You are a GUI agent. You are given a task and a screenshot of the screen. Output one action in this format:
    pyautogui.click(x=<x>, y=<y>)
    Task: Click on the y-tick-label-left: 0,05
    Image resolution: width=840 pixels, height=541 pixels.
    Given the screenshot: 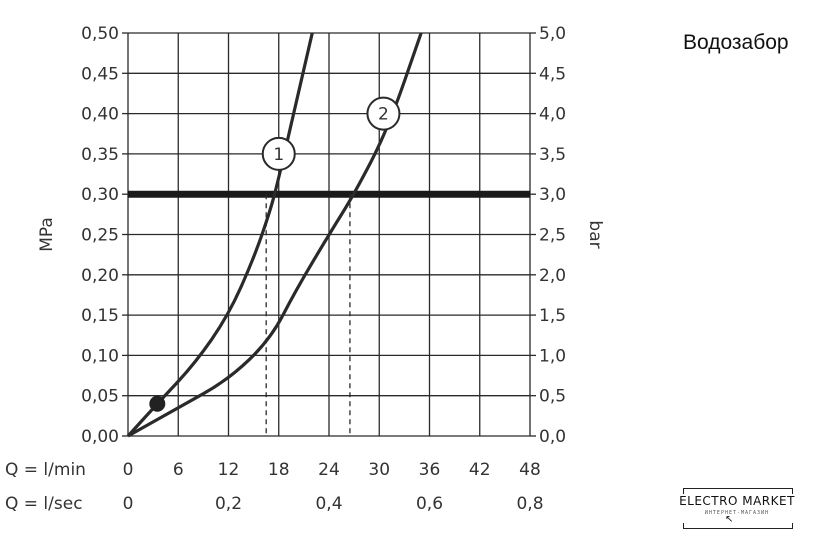 What is the action you would take?
    pyautogui.click(x=100, y=397)
    